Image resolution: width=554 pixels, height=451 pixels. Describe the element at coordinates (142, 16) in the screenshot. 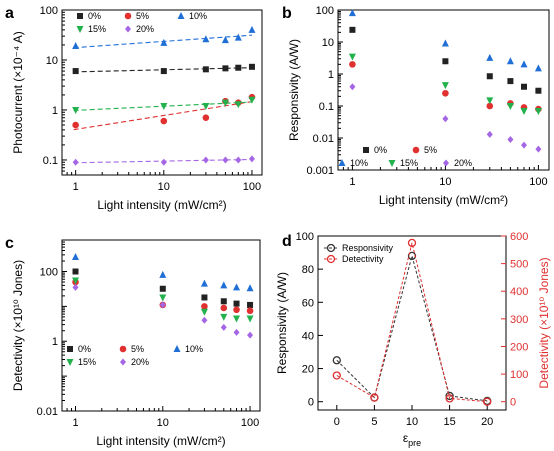

I see `legend-label: 5%` at that location.